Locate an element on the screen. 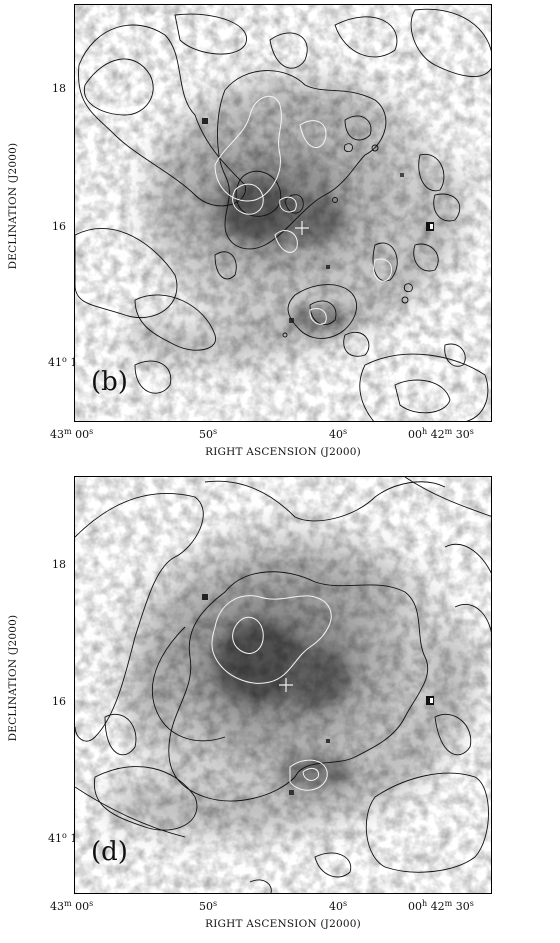 The width and height of the screenshot is (560, 943). panel-label: (d) is located at coordinates (109, 852).